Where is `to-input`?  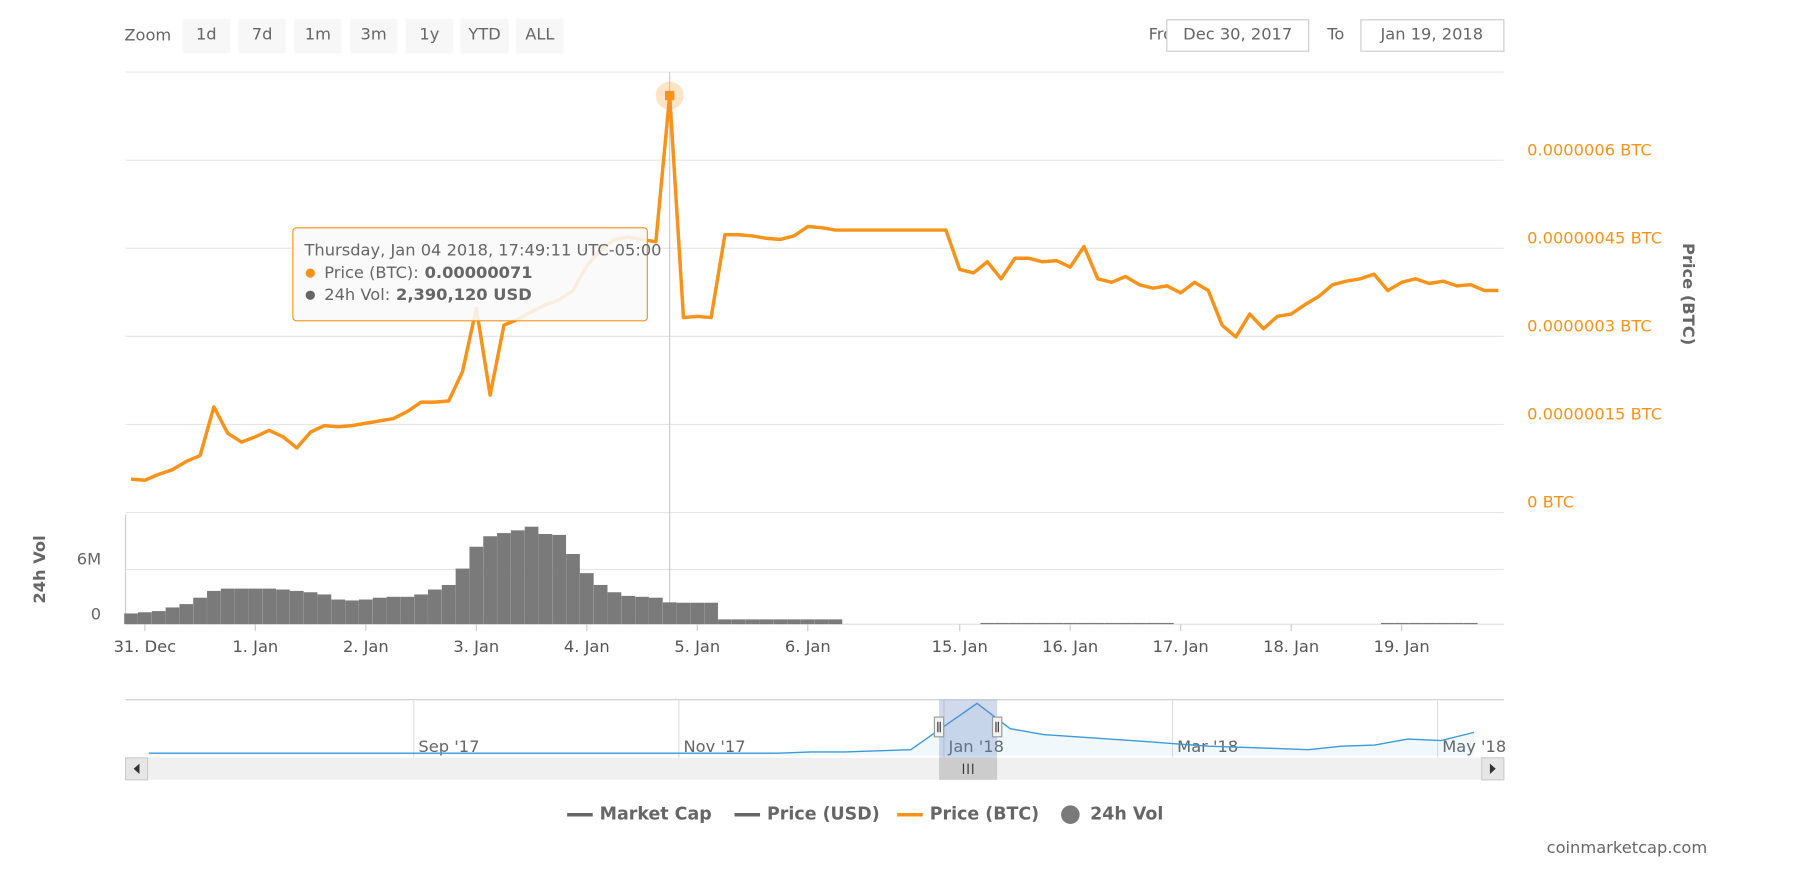 to-input is located at coordinates (1432, 35).